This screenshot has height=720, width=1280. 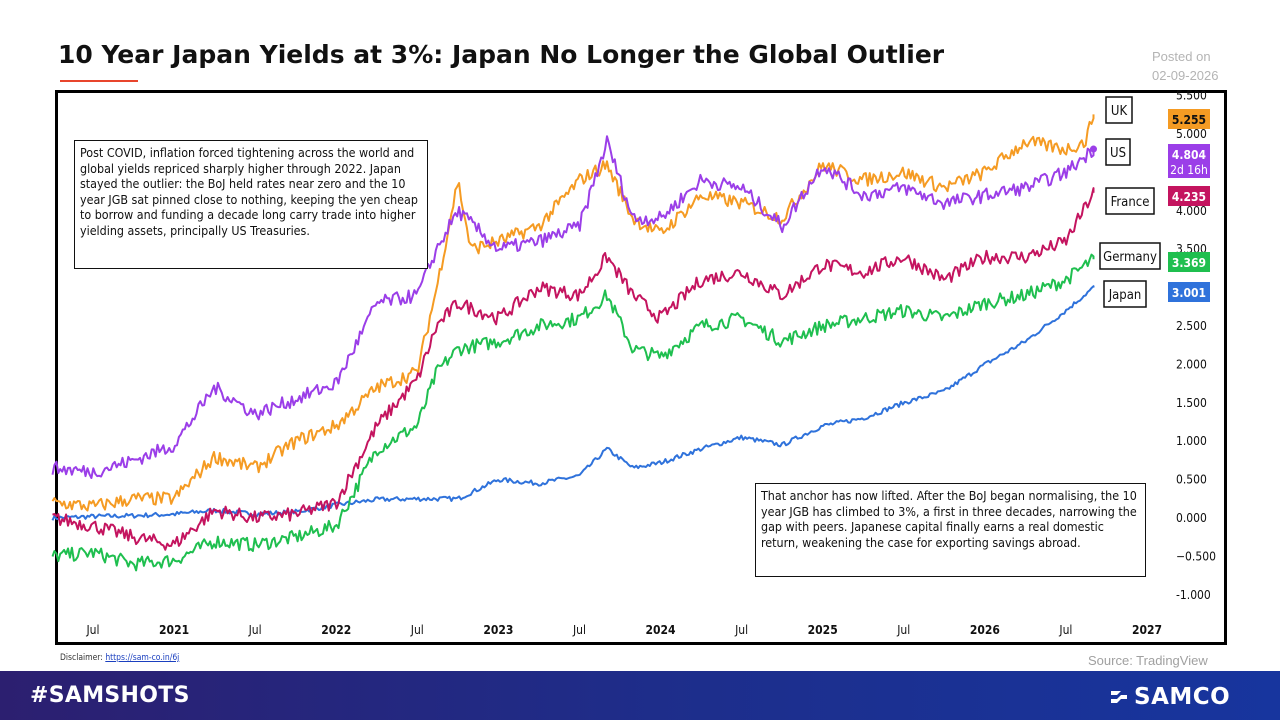 I want to click on legend-label-japan: Japan, so click(x=1125, y=295).